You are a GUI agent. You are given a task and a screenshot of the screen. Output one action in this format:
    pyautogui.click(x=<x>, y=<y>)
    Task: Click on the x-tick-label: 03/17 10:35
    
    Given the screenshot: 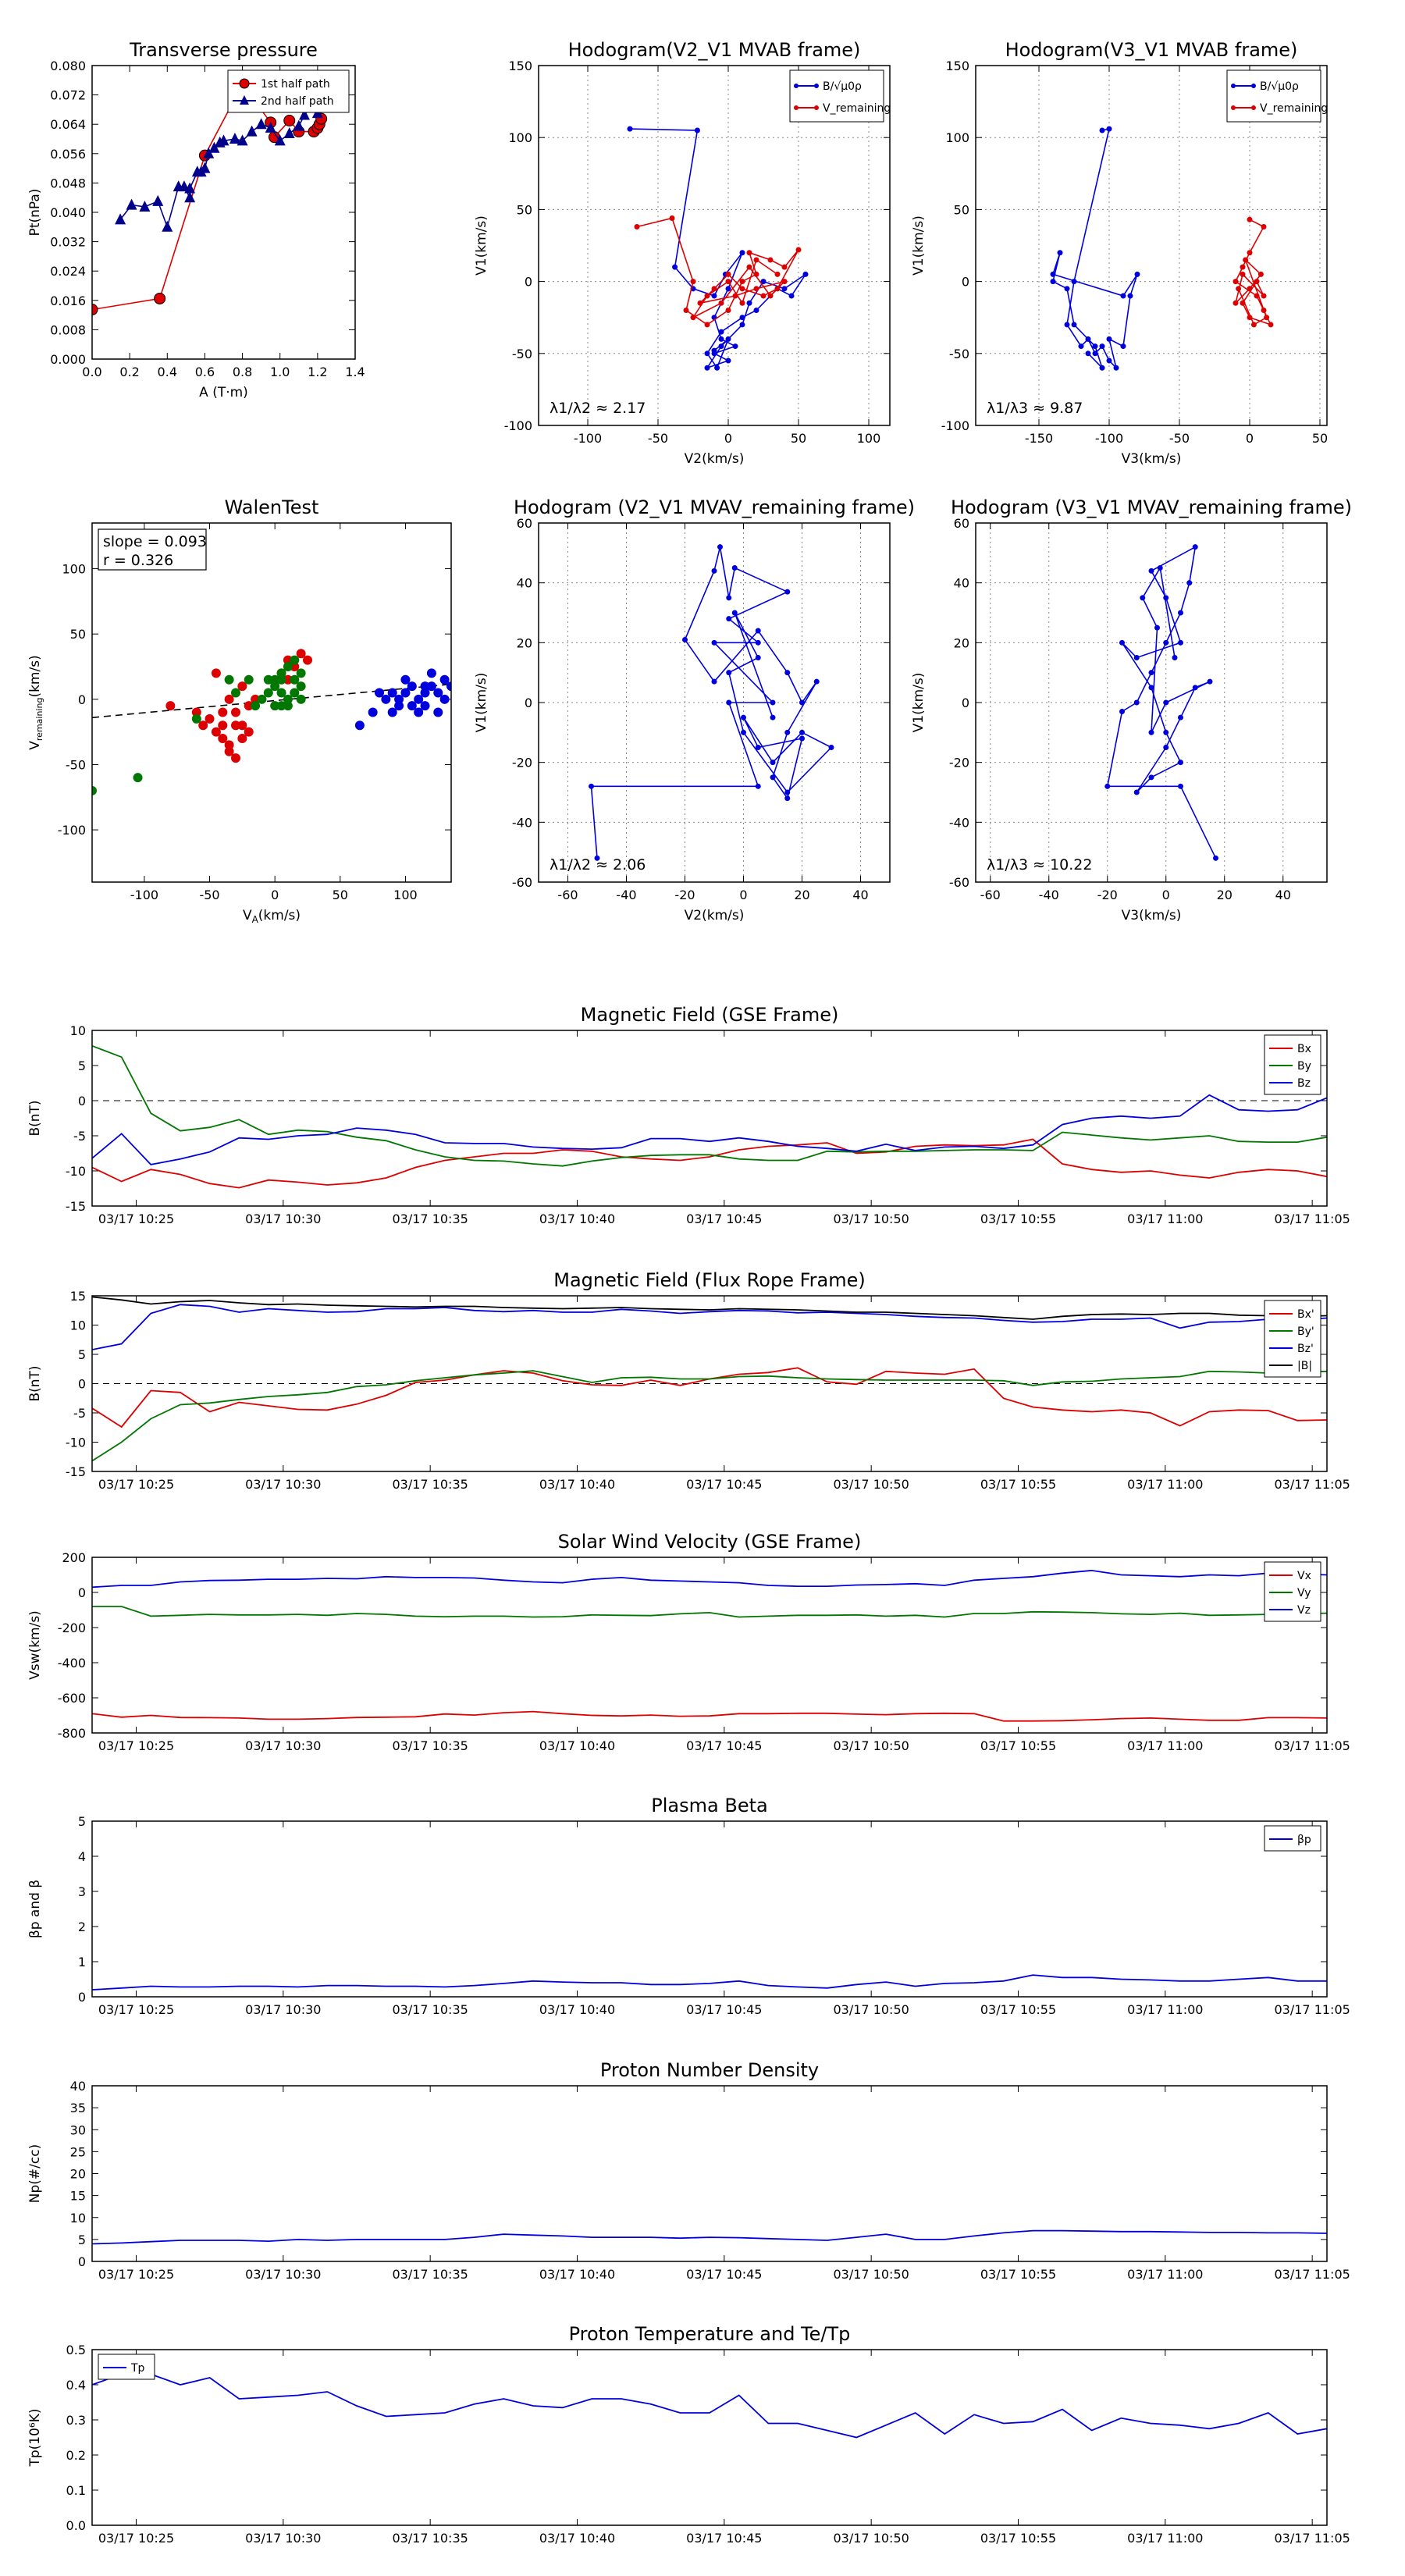 What is the action you would take?
    pyautogui.click(x=431, y=2009)
    